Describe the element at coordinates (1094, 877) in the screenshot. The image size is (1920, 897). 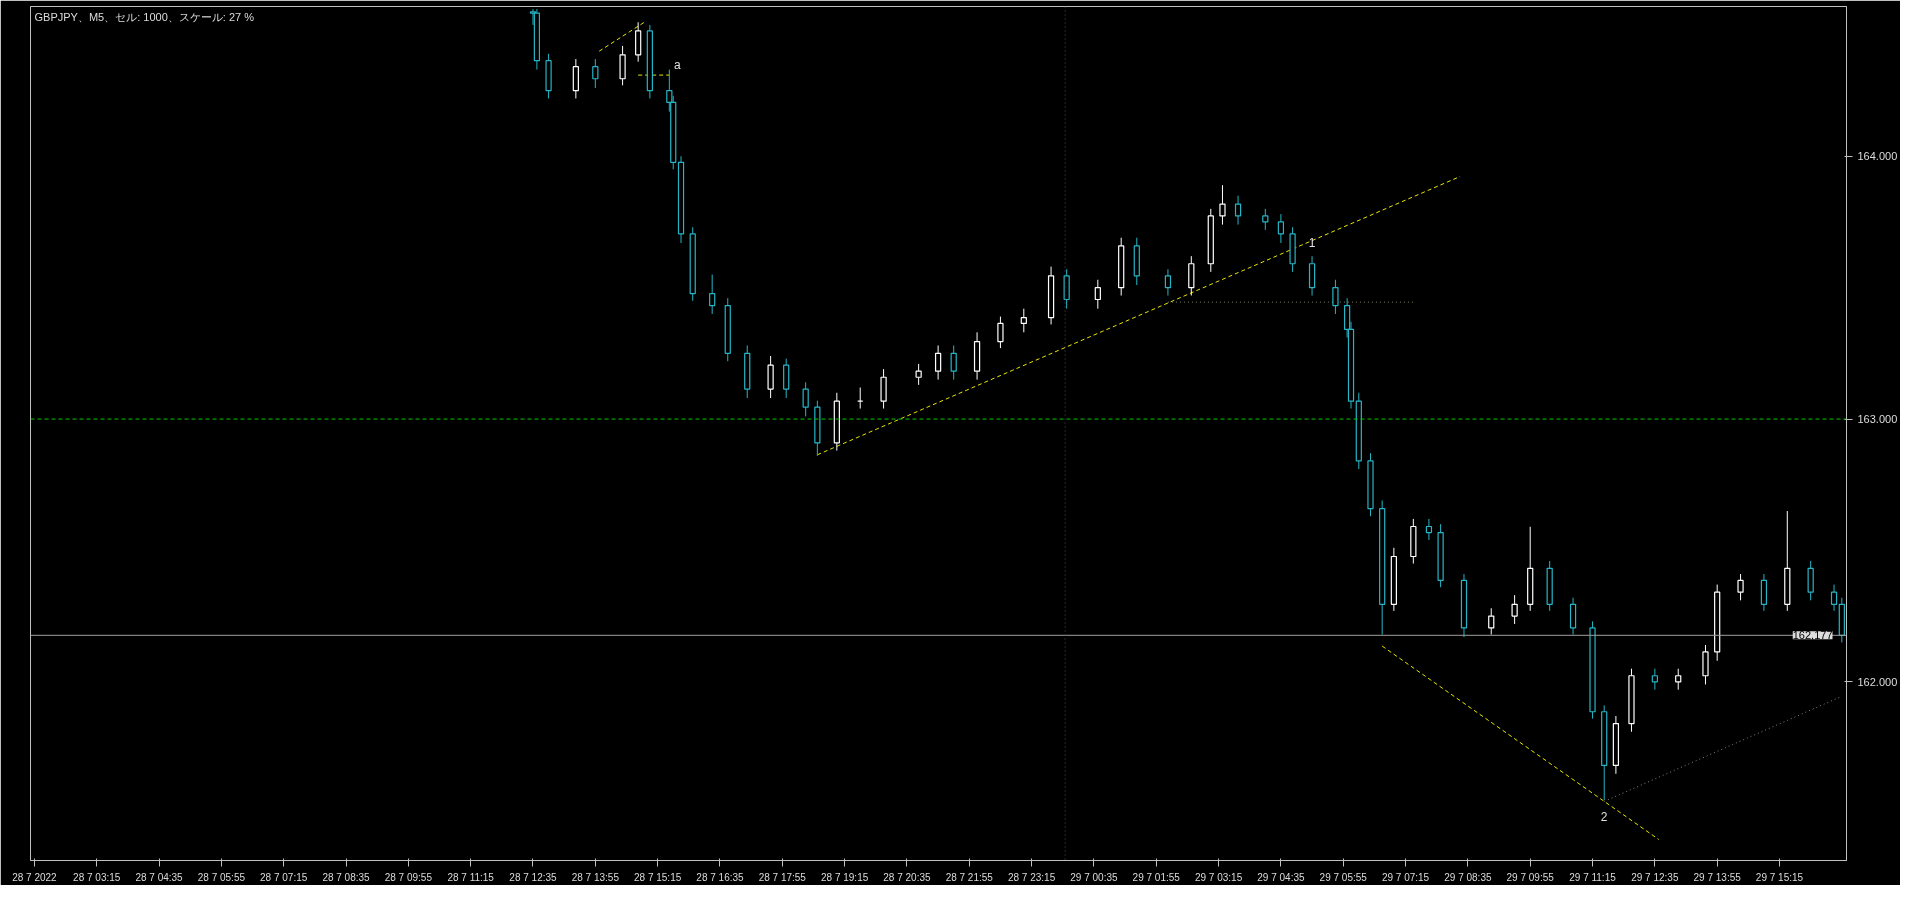
I see `x-tick-label: 29 7 00:35` at that location.